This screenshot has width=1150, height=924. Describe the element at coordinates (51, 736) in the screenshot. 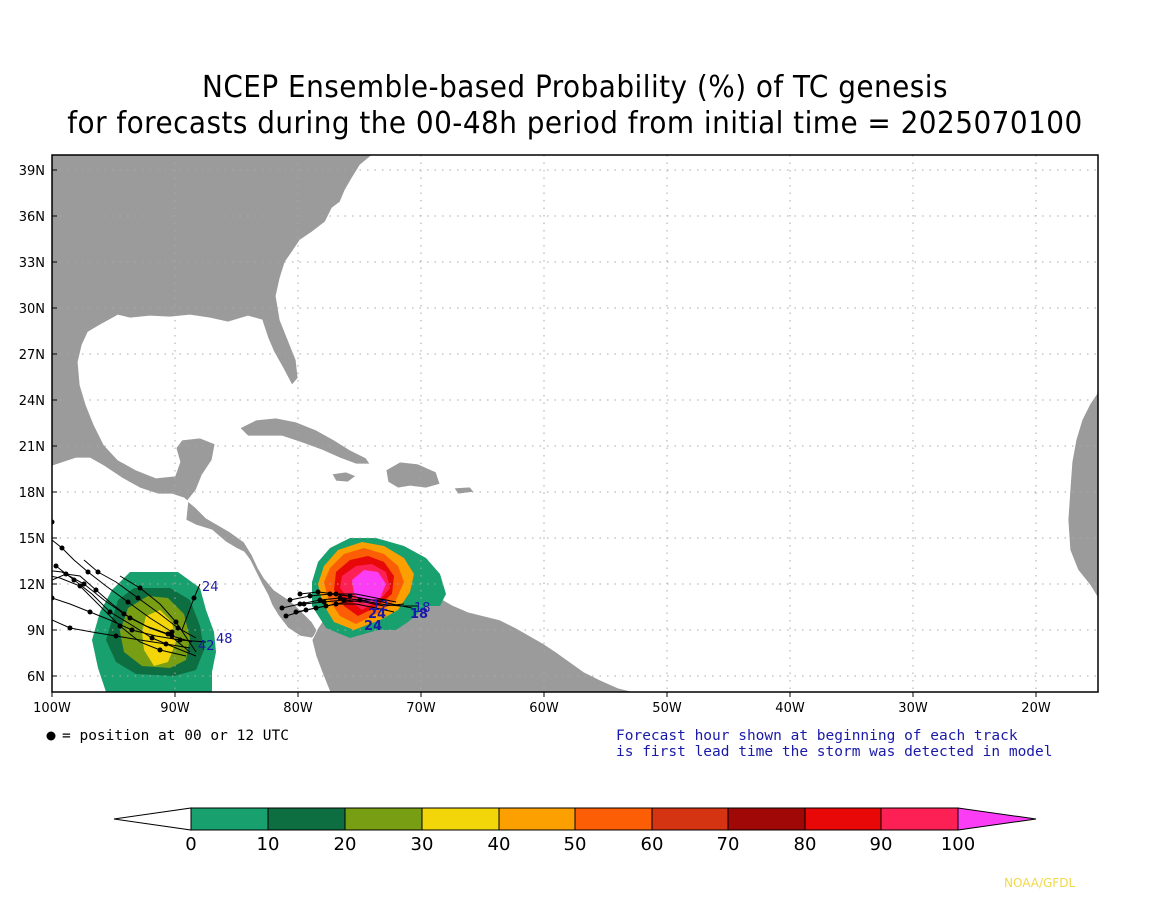

I see `position-legend-dot-icon` at that location.